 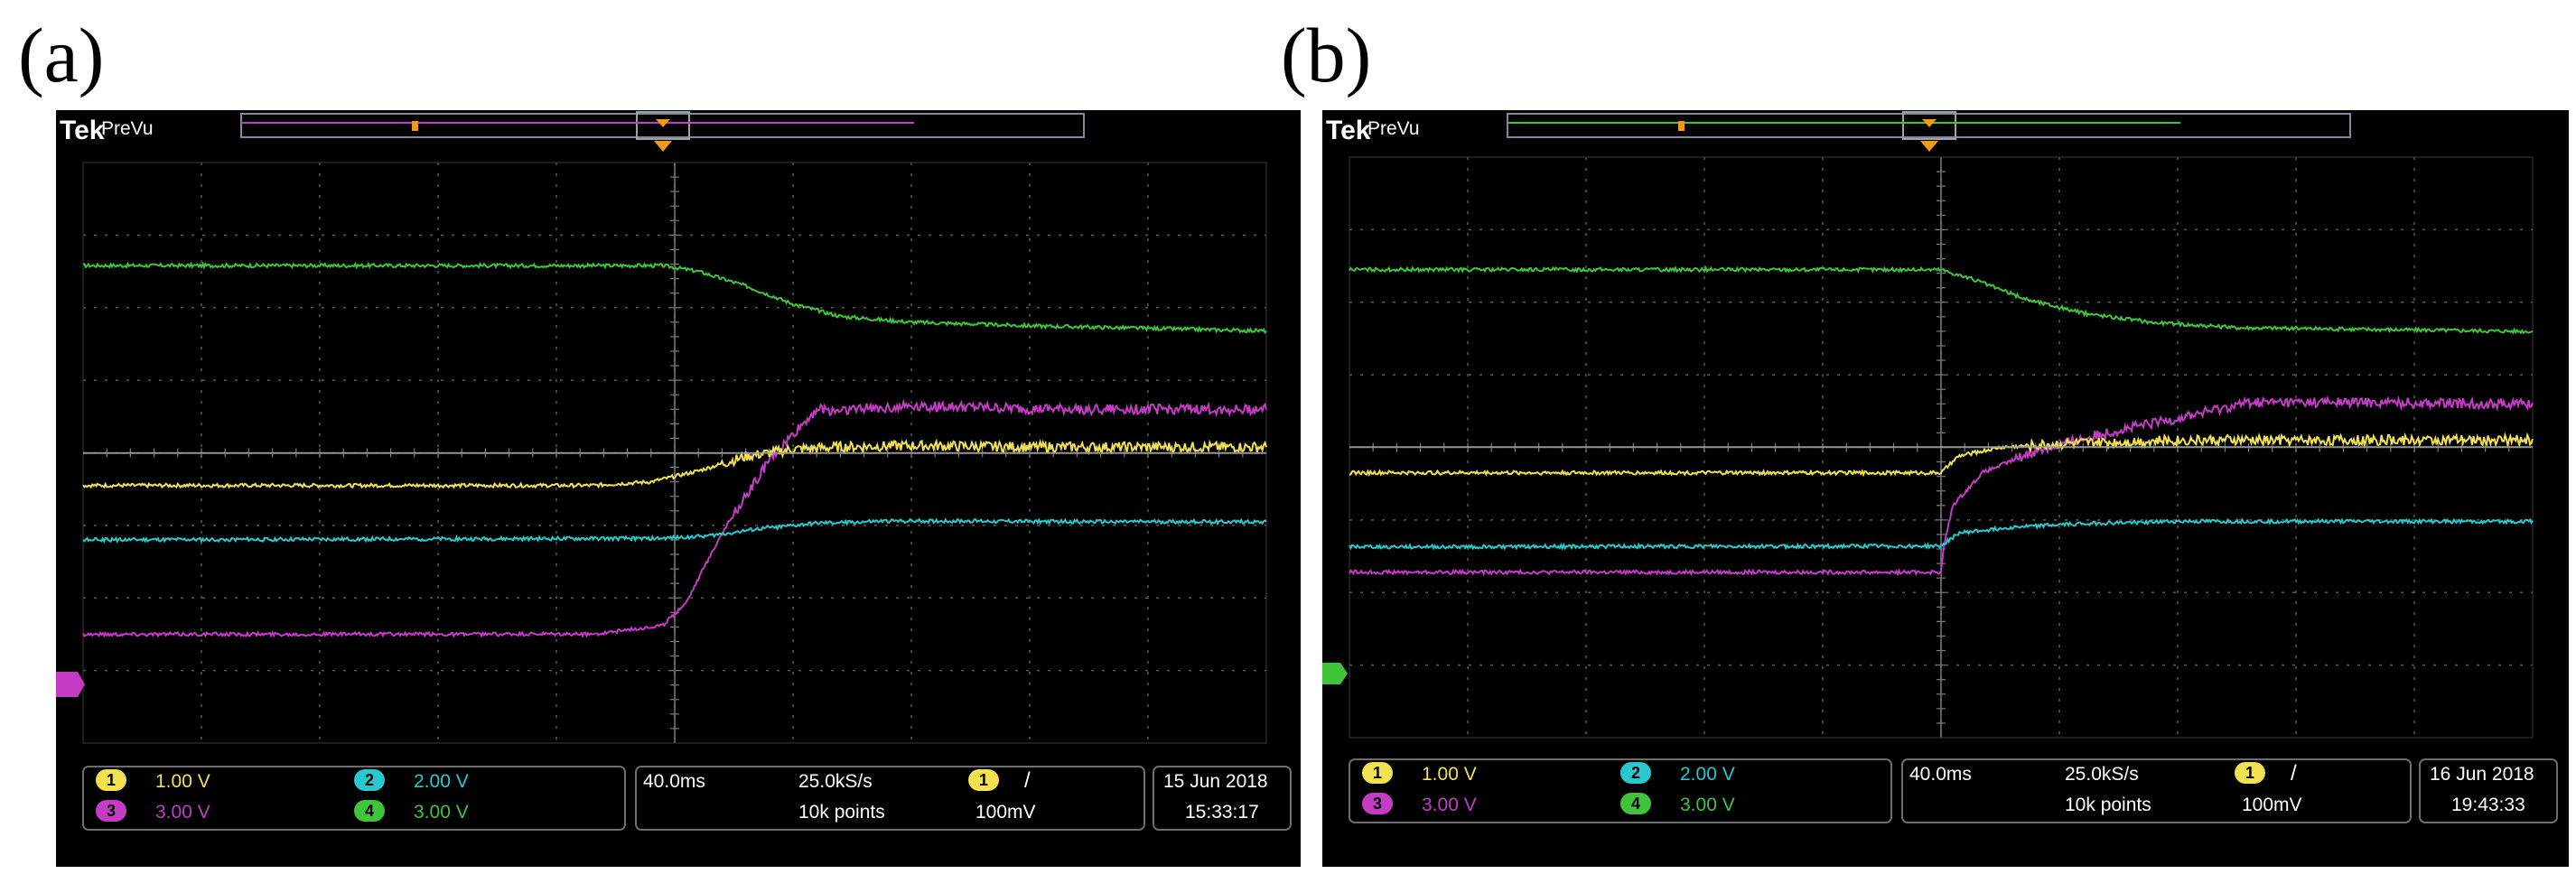 I want to click on ch3-ground-marker-icon, so click(x=70, y=684).